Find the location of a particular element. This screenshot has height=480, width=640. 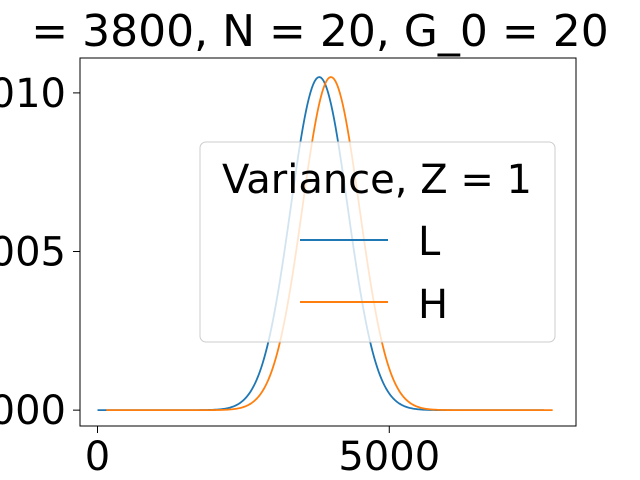

legend-label-h: H is located at coordinates (433, 305).